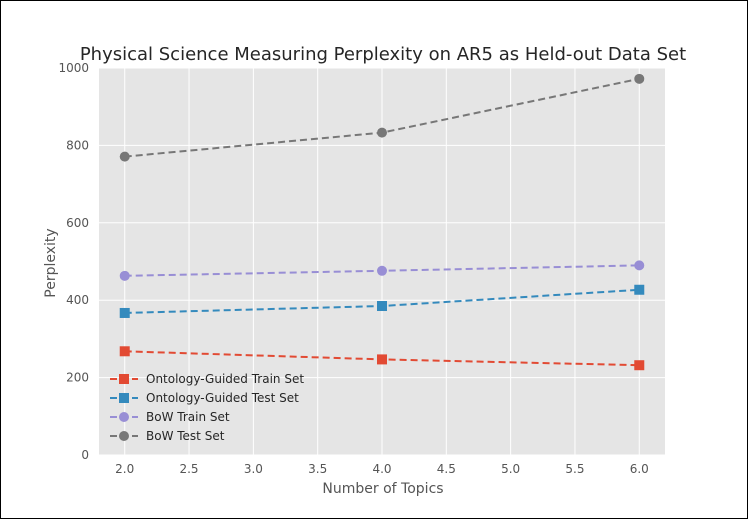 The image size is (748, 519). I want to click on x-tick-label: 3.0, so click(253, 469).